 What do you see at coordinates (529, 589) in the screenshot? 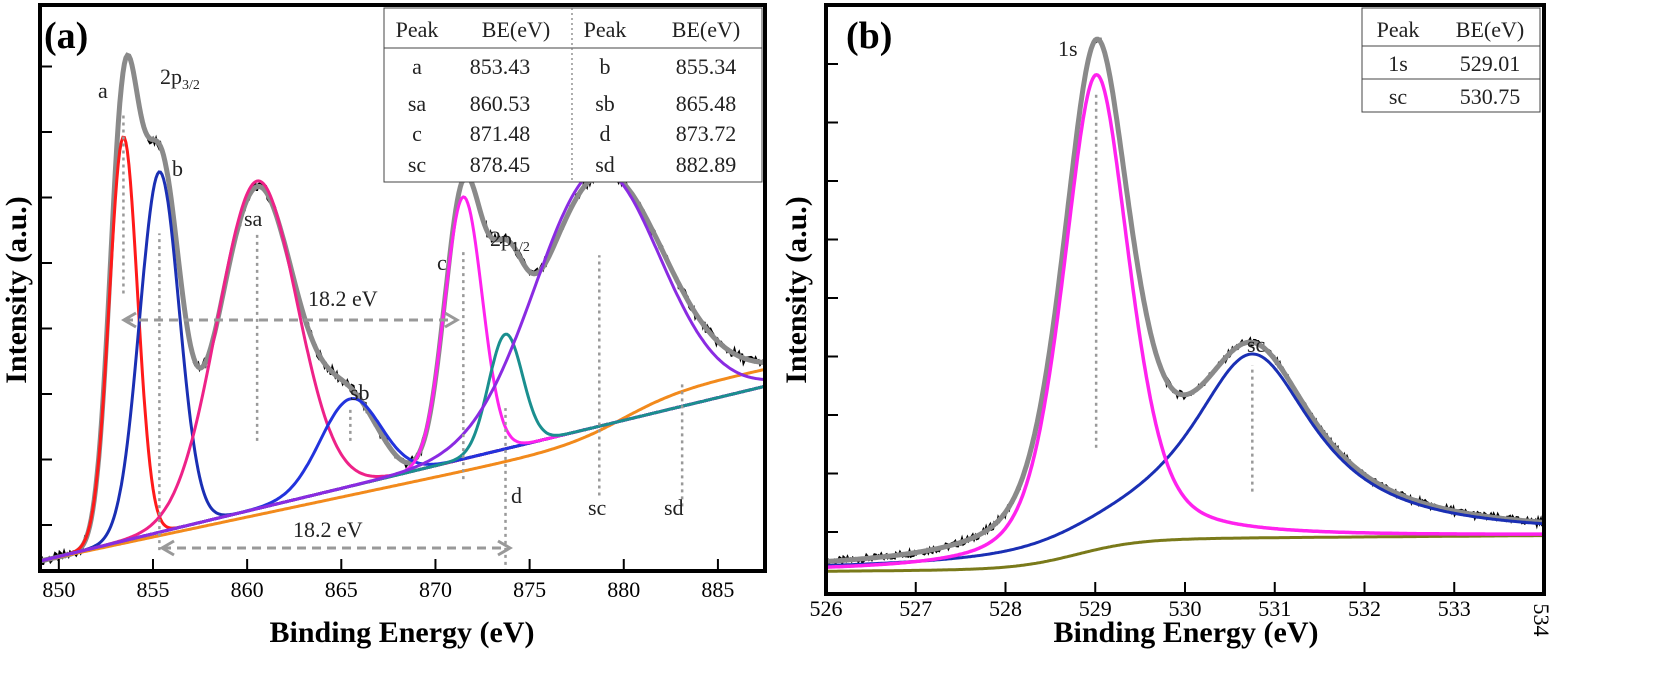
I see `x-tick-label: 875` at bounding box center [529, 589].